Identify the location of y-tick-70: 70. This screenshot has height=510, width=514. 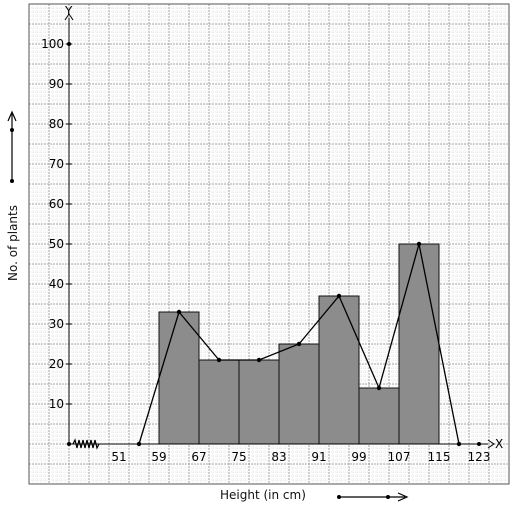
(56, 164).